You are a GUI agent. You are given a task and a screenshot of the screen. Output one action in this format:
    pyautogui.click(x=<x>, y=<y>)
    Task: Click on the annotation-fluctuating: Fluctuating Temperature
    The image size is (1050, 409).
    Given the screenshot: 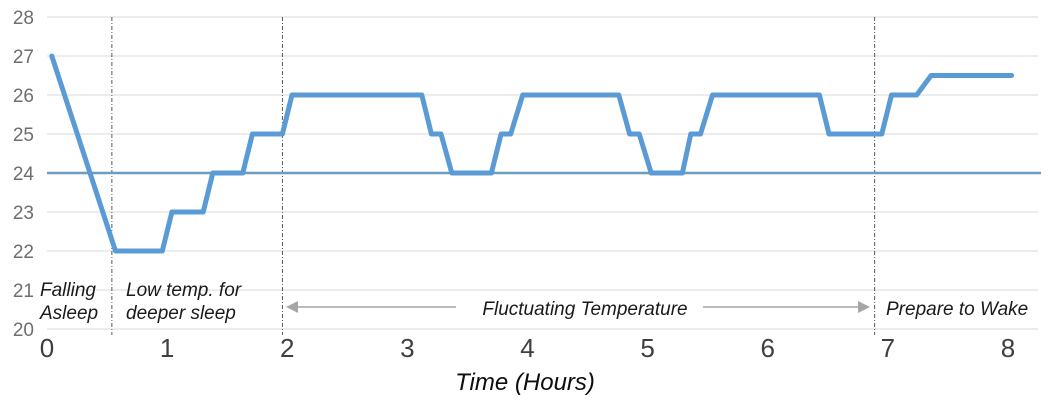 What is the action you would take?
    pyautogui.click(x=584, y=309)
    